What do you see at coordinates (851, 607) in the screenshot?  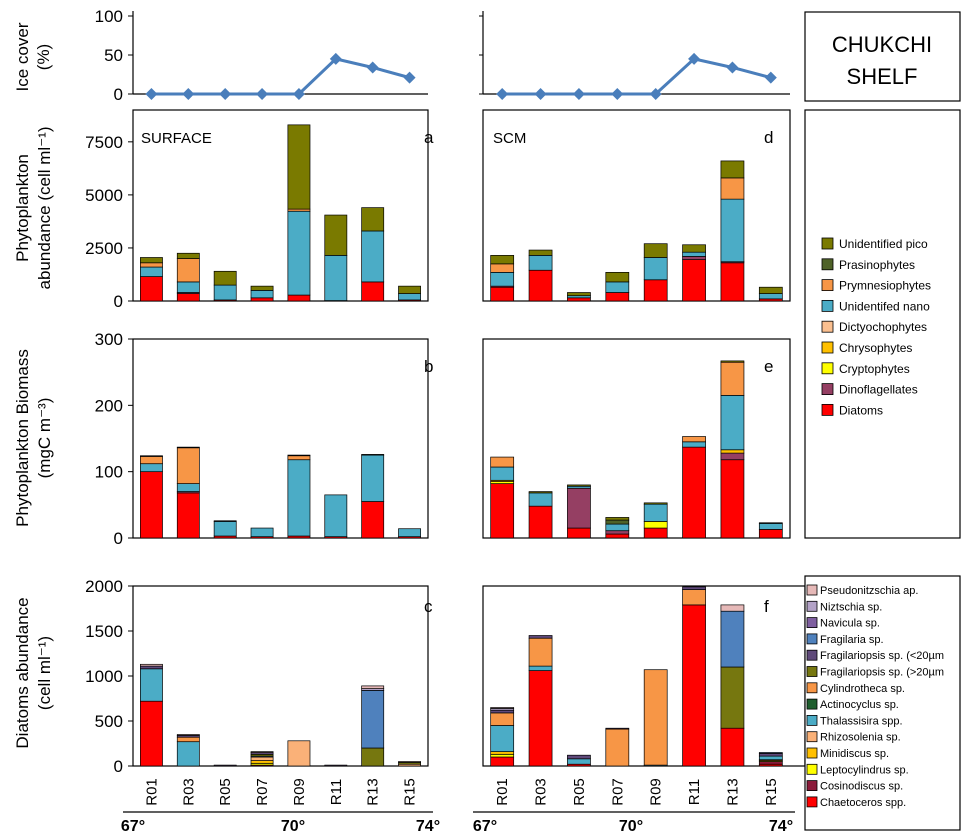 I see `legend-label-diatoms: Niztschia sp.` at bounding box center [851, 607].